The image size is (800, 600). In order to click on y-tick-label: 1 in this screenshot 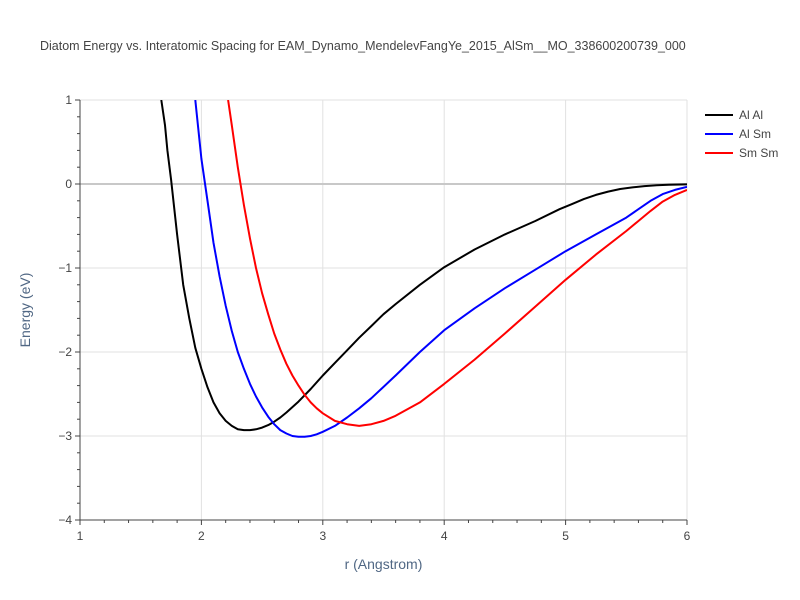, I will do `click(68, 100)`.